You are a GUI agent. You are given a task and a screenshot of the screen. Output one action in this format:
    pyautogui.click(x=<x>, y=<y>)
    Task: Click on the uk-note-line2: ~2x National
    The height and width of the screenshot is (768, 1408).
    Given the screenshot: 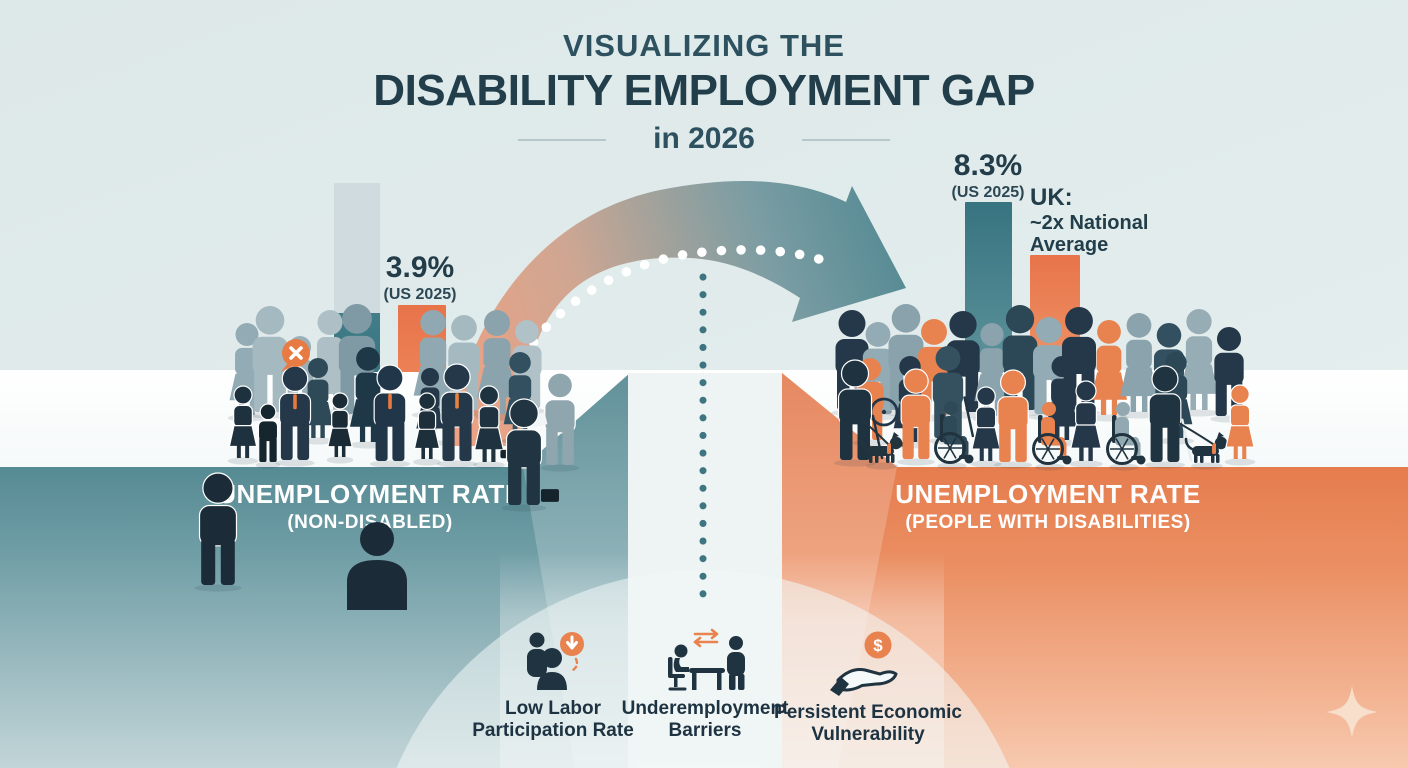 What is the action you would take?
    pyautogui.click(x=1089, y=223)
    